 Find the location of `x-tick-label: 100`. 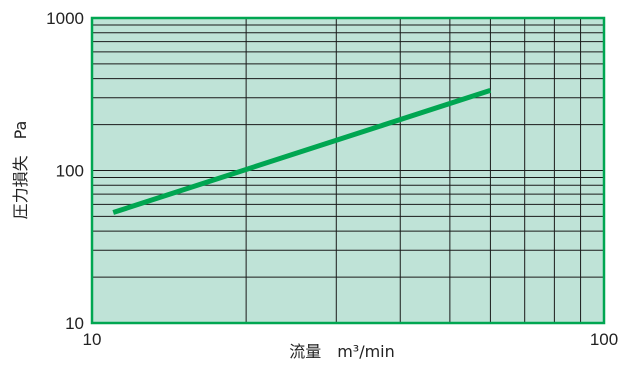

x-tick-label: 100 is located at coordinates (604, 339).